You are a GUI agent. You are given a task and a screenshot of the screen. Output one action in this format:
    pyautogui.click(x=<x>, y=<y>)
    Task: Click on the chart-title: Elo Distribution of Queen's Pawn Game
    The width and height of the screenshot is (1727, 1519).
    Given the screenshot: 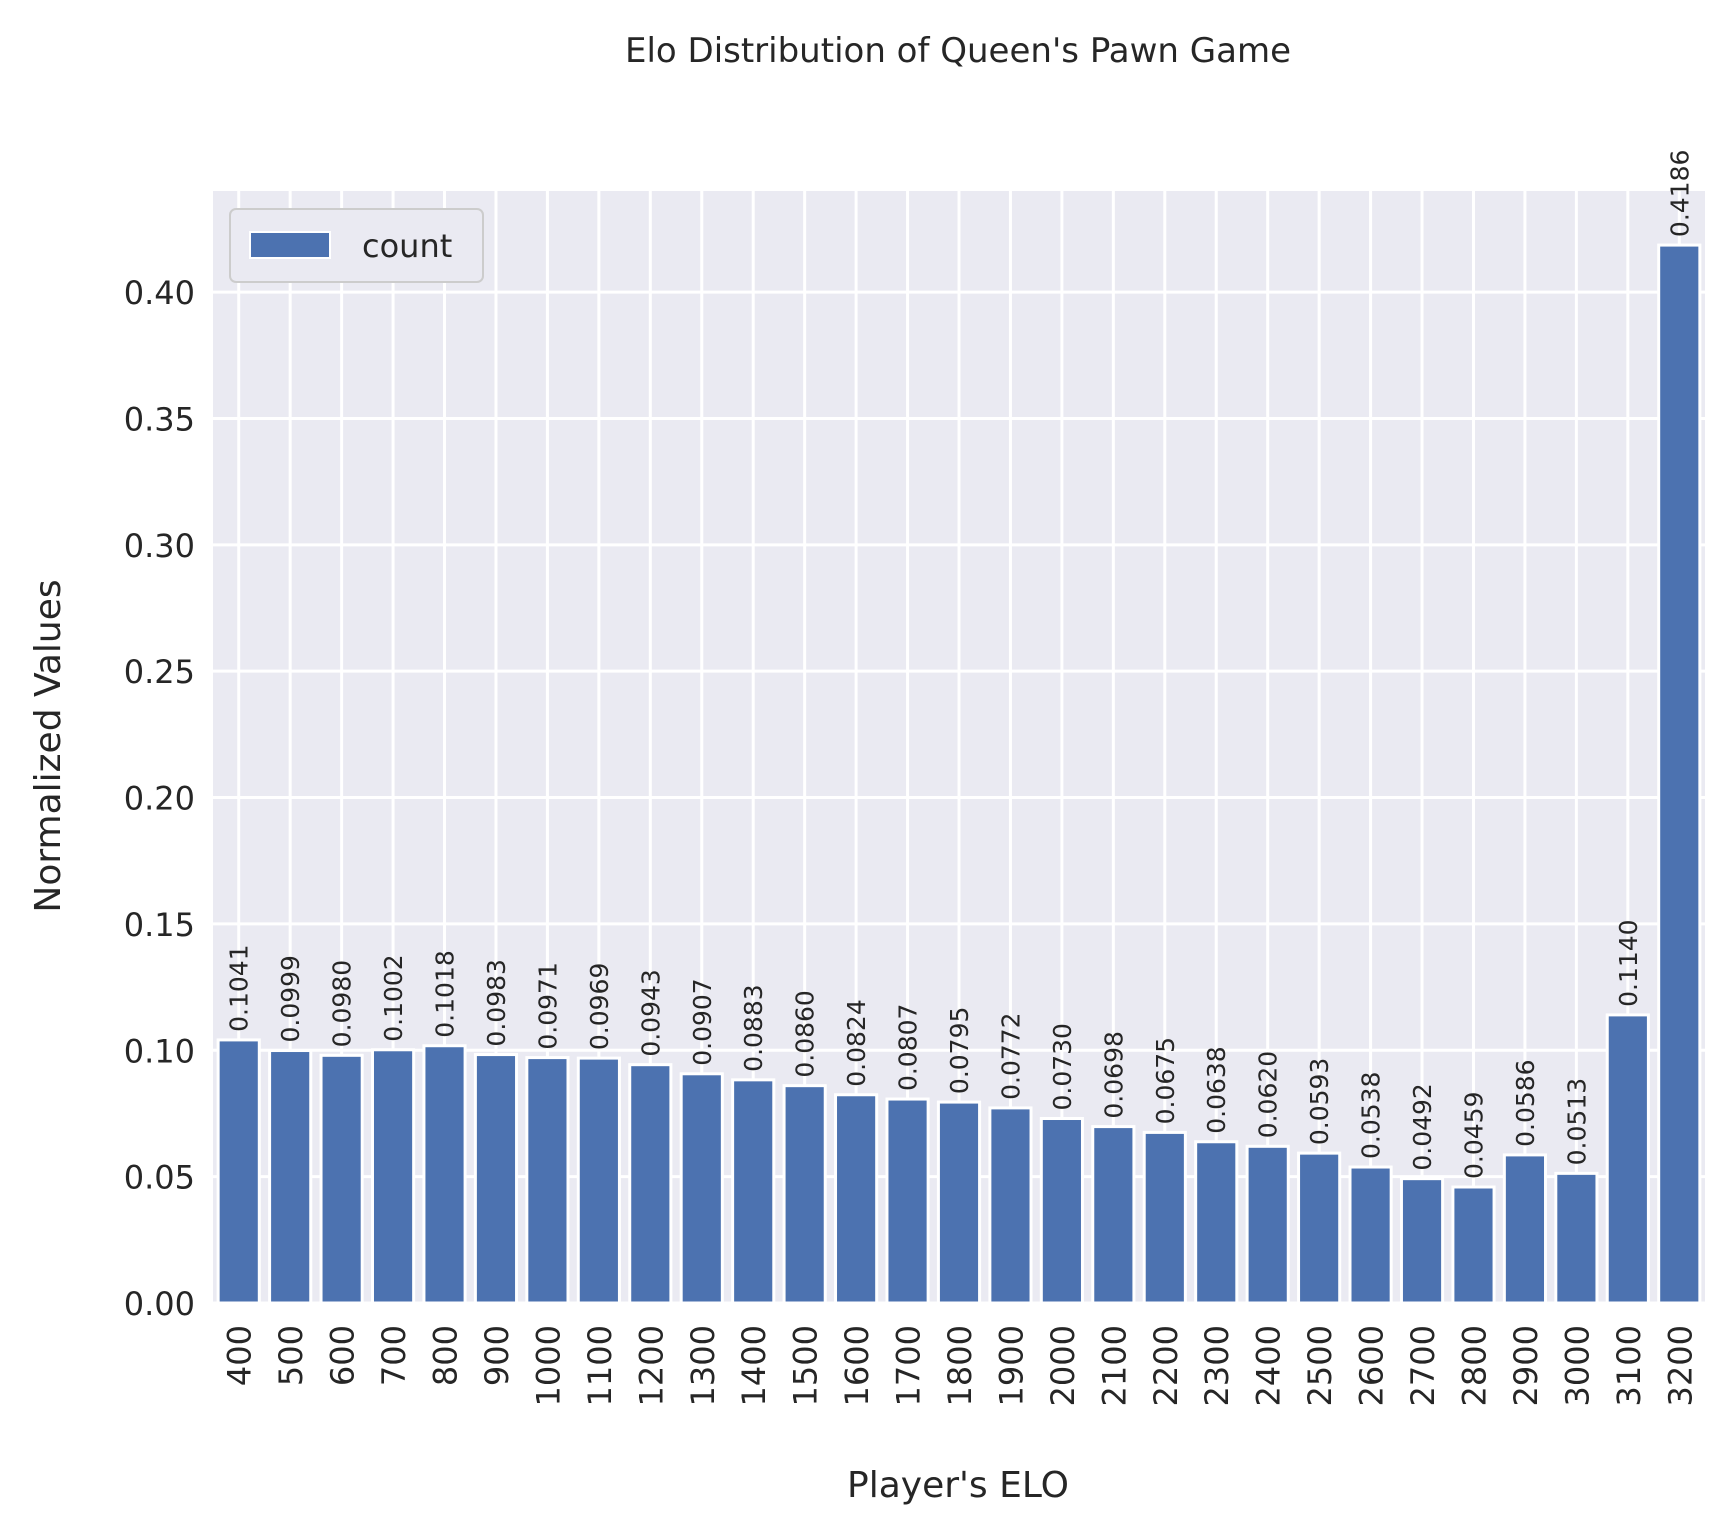 What is the action you would take?
    pyautogui.click(x=958, y=51)
    